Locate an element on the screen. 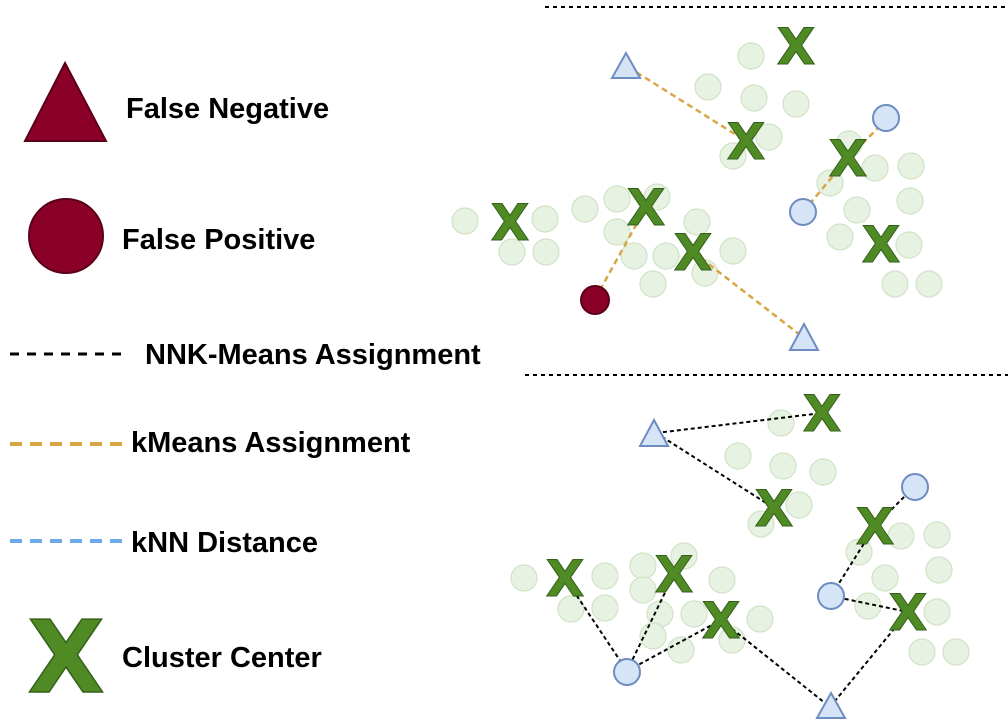 Image resolution: width=1008 pixels, height=727 pixels. legend-cluster-center-label: Cluster Center is located at coordinates (222, 658).